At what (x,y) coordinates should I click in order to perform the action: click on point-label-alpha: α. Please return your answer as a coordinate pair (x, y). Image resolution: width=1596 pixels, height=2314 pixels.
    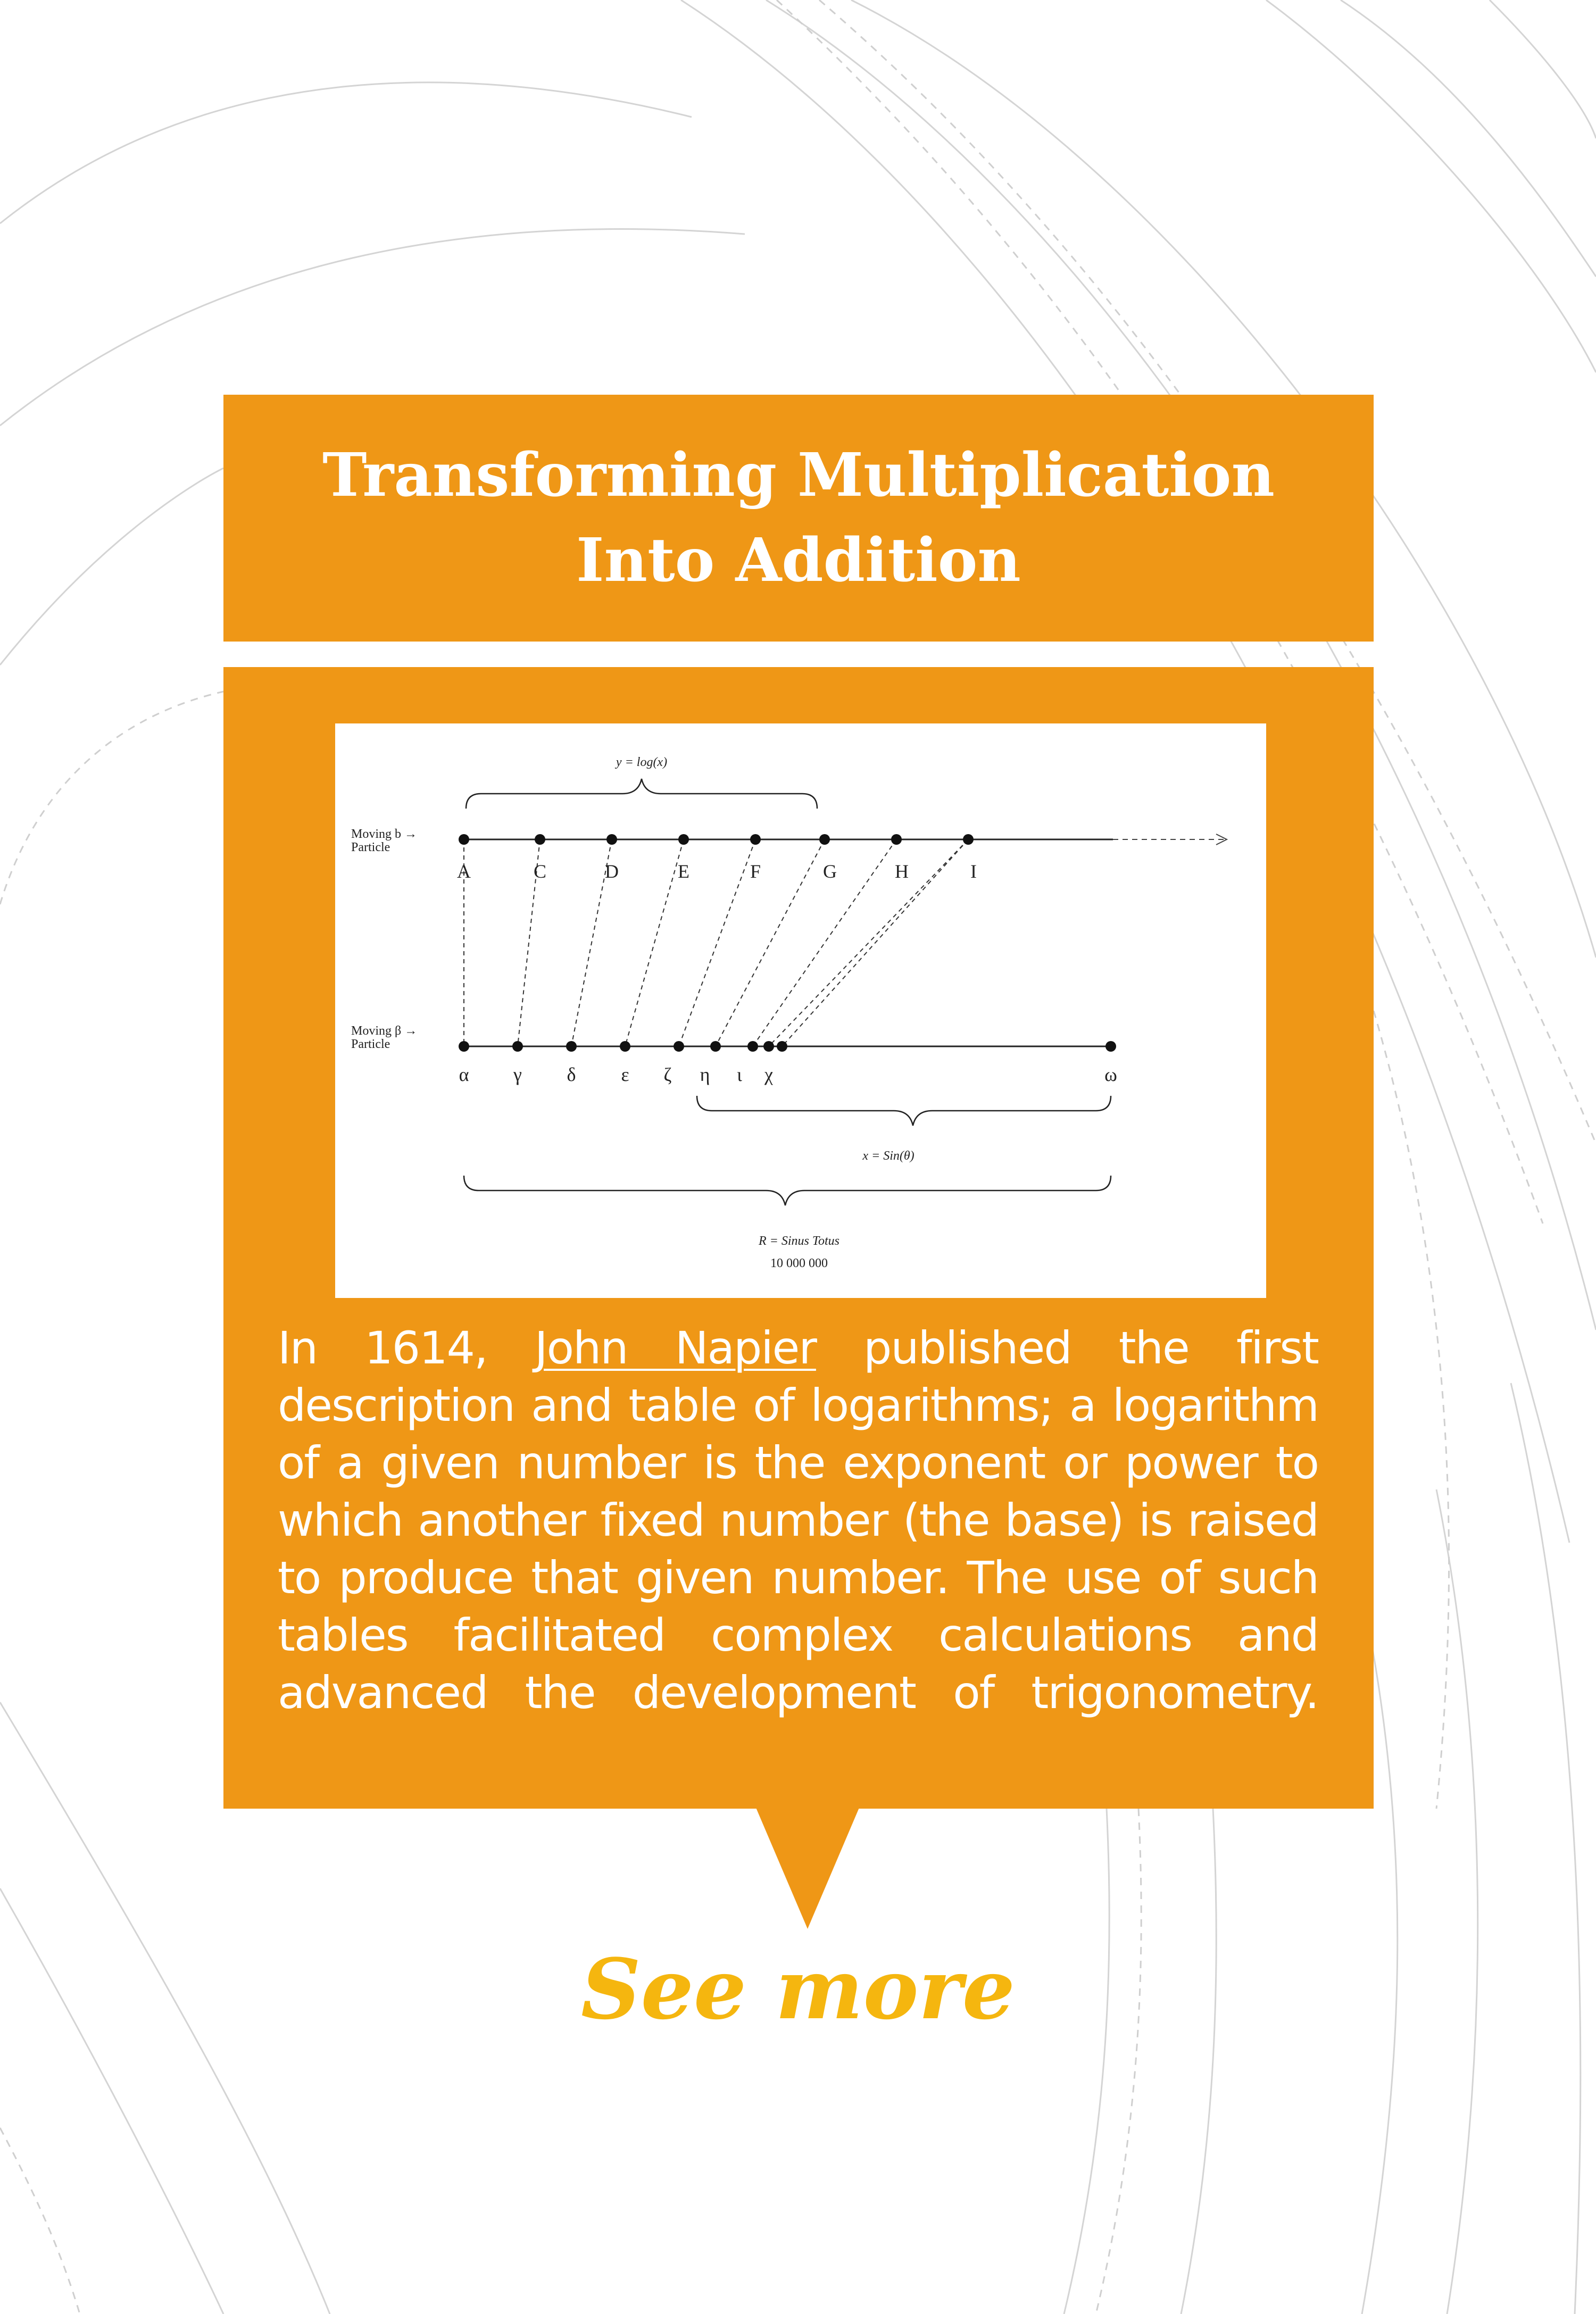
    Looking at the image, I should click on (464, 1074).